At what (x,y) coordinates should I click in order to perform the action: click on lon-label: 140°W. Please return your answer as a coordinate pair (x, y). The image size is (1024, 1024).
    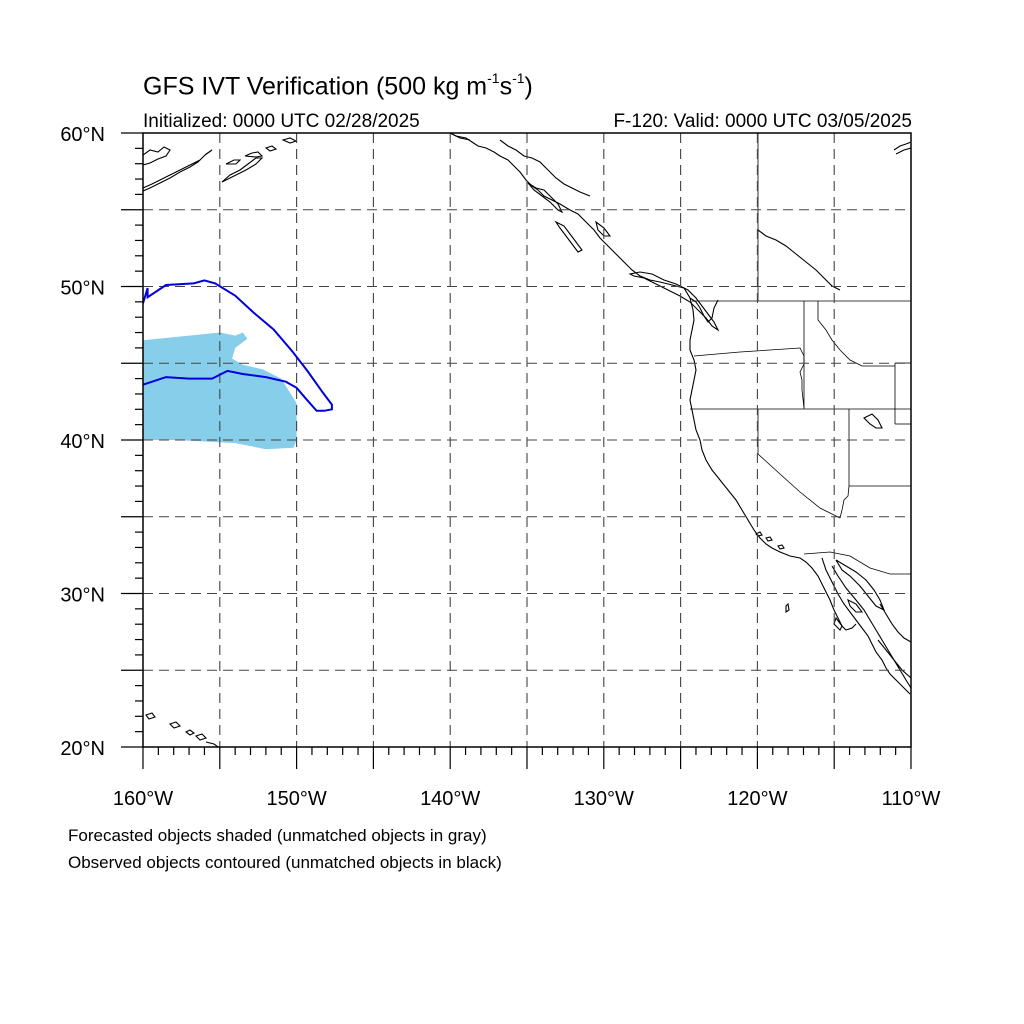
    Looking at the image, I should click on (450, 799).